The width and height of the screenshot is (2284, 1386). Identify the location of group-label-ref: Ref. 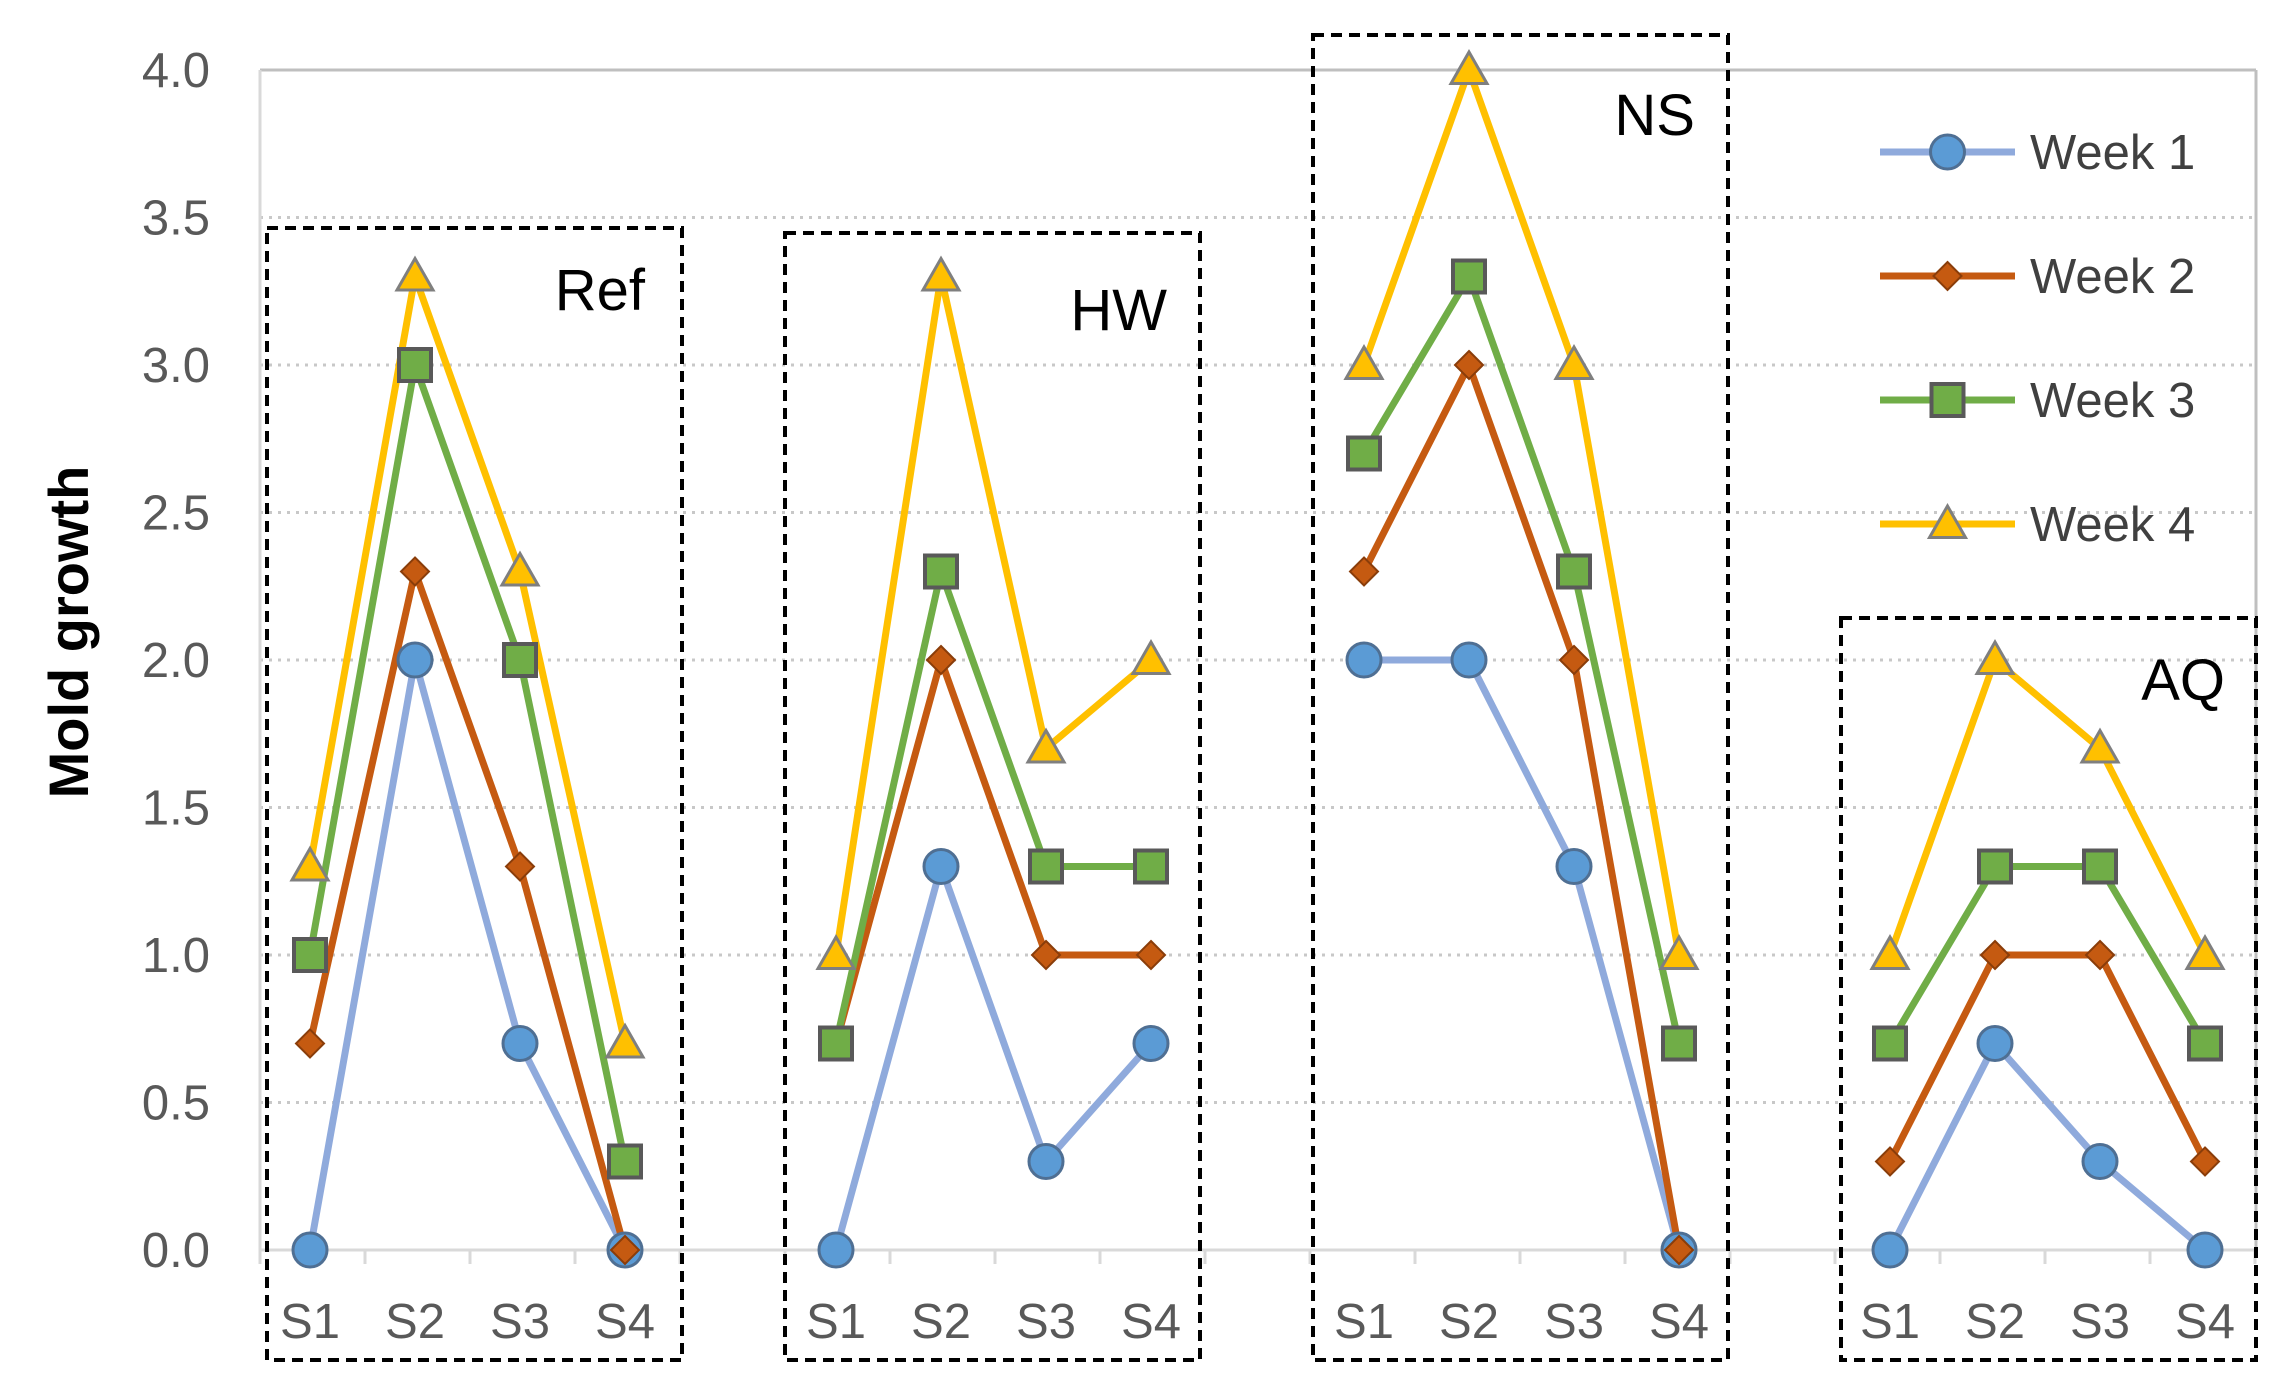
(600, 290).